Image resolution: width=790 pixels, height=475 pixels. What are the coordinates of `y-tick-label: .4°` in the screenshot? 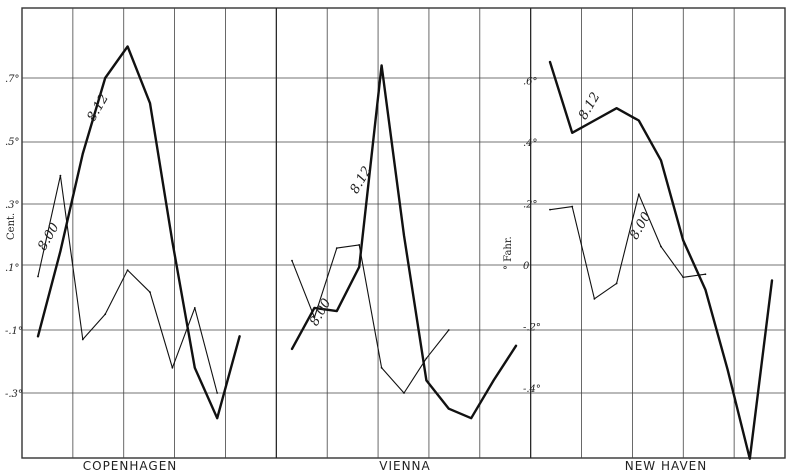 It's located at (530, 143).